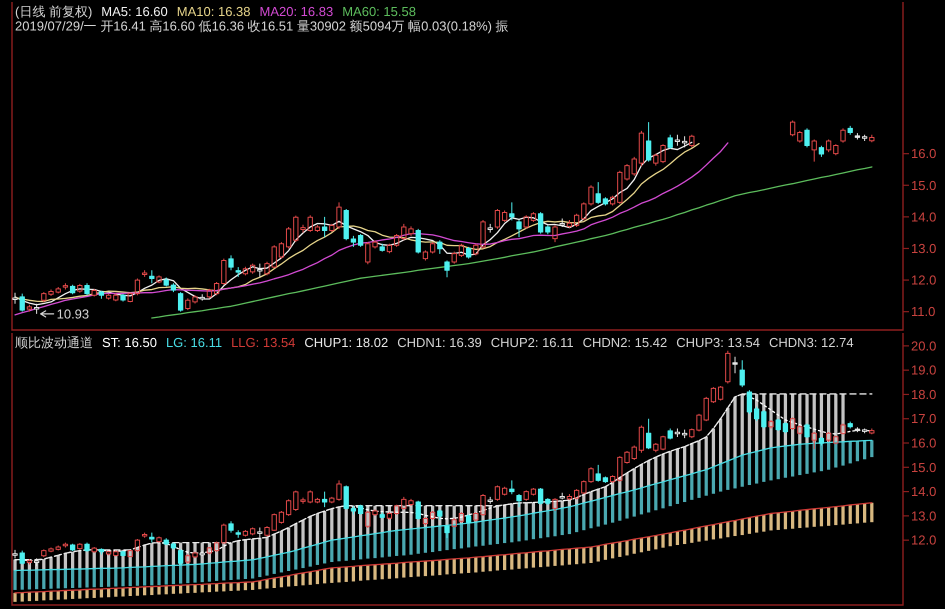 The width and height of the screenshot is (945, 609). I want to click on text: LG: 16.11, so click(194, 342).